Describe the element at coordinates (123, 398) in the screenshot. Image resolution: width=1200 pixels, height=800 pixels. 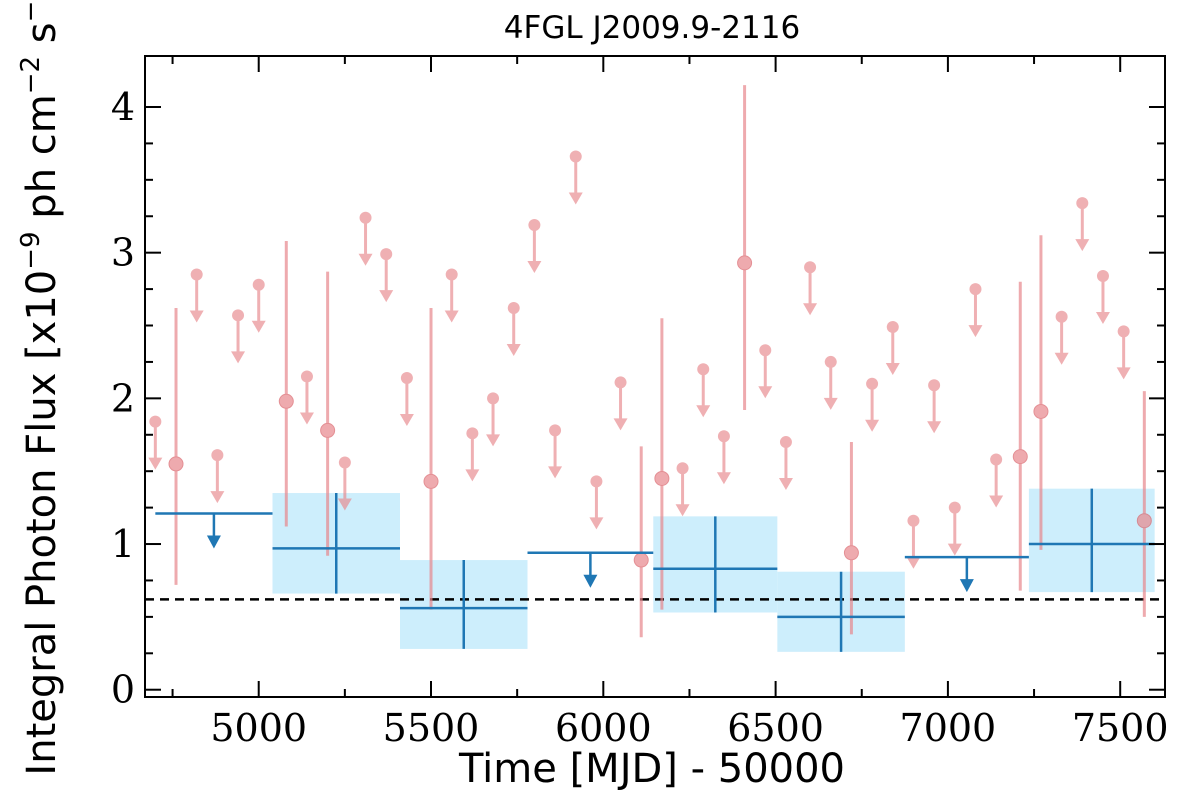
I see `y-tick-label: 2` at that location.